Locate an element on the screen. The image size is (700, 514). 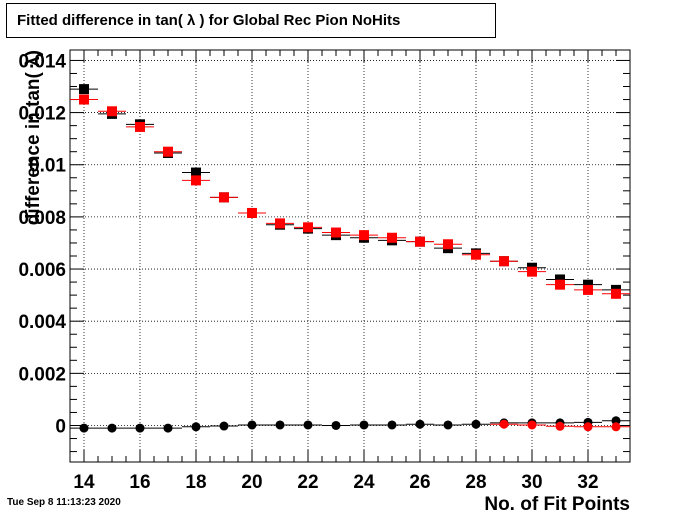
y-tick-label: 0.014 is located at coordinates (42, 61).